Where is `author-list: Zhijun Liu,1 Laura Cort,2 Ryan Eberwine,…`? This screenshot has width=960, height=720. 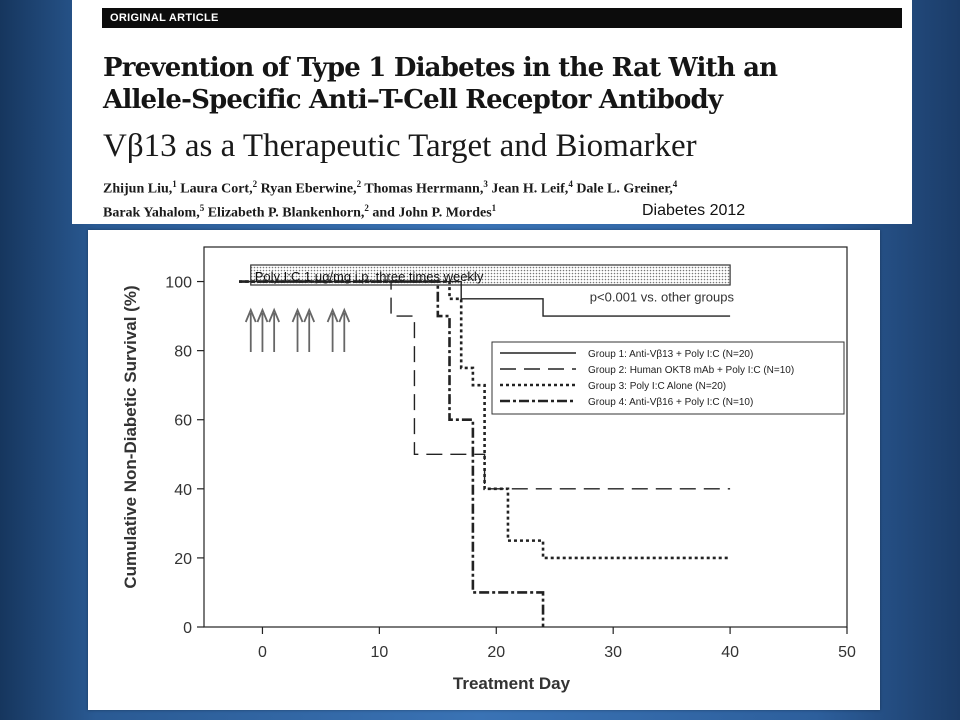
author-list: Zhijun Liu,1 Laura Cort,2 Ryan Eberwine,… is located at coordinates (483, 198).